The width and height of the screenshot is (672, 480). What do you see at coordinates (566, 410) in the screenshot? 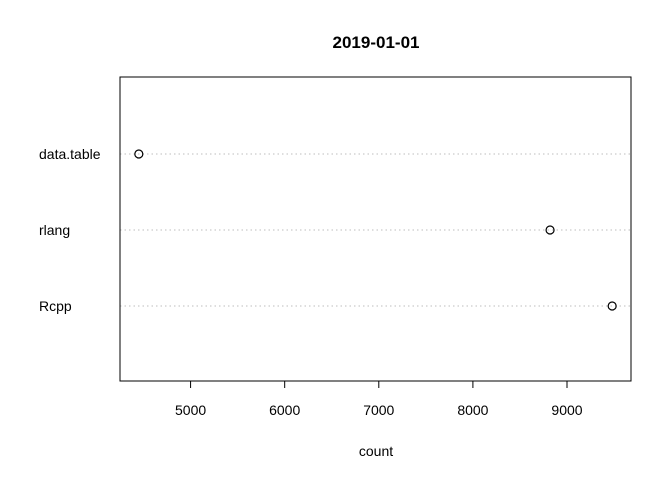
I see `x-tick-label: 9000` at bounding box center [566, 410].